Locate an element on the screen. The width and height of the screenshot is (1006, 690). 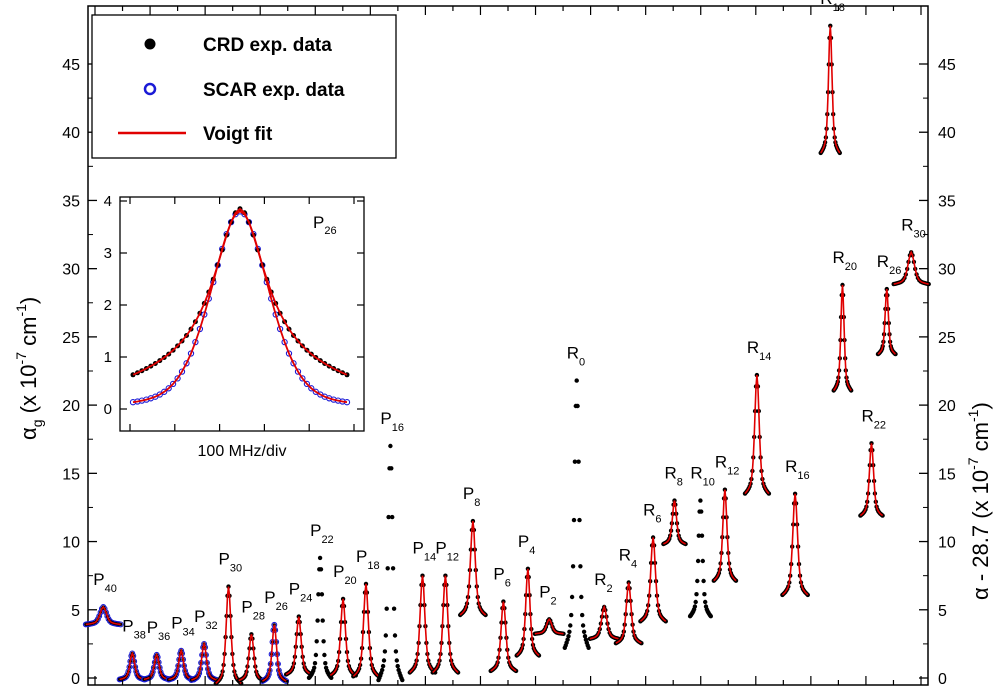
peak-label: R16 is located at coordinates (797, 469).